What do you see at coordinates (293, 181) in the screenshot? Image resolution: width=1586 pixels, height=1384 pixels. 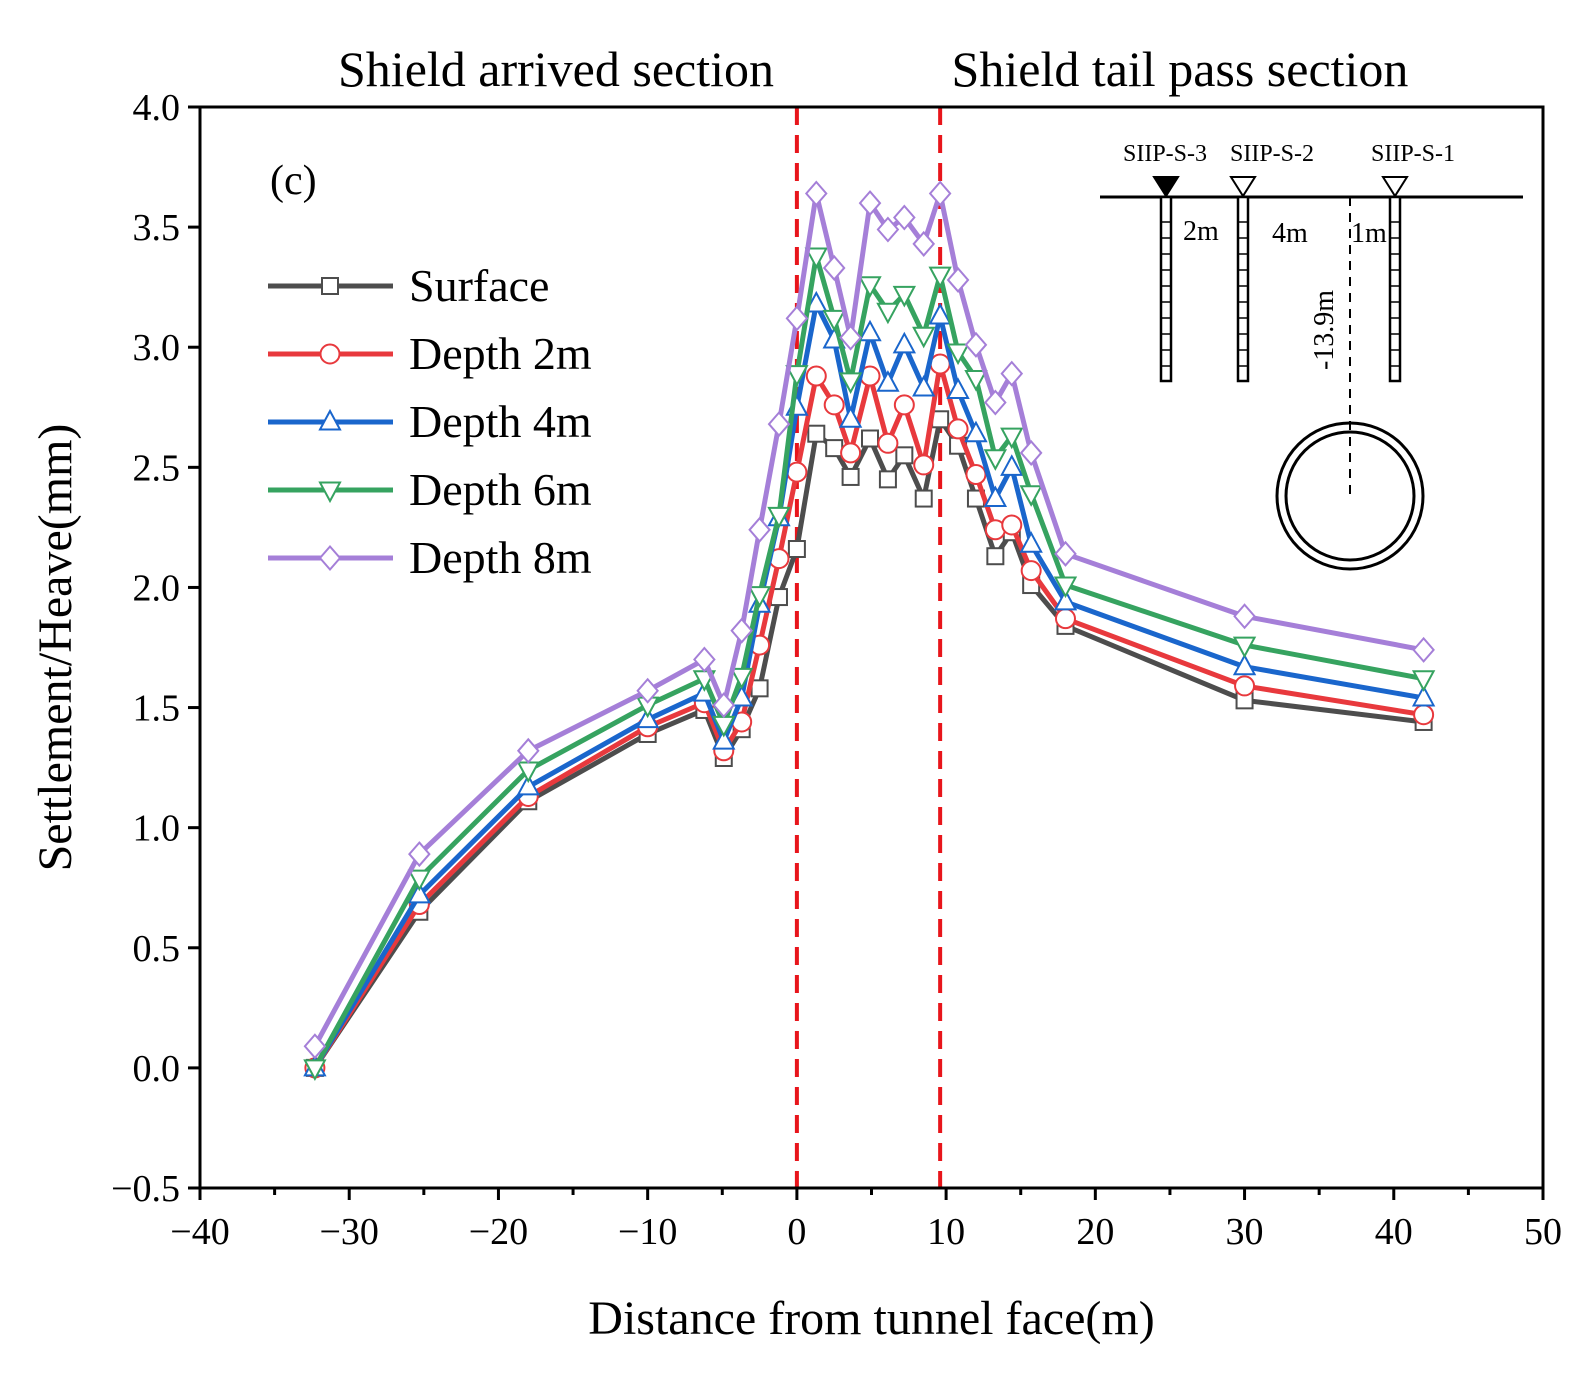 I see `panel-label: (c)` at bounding box center [293, 181].